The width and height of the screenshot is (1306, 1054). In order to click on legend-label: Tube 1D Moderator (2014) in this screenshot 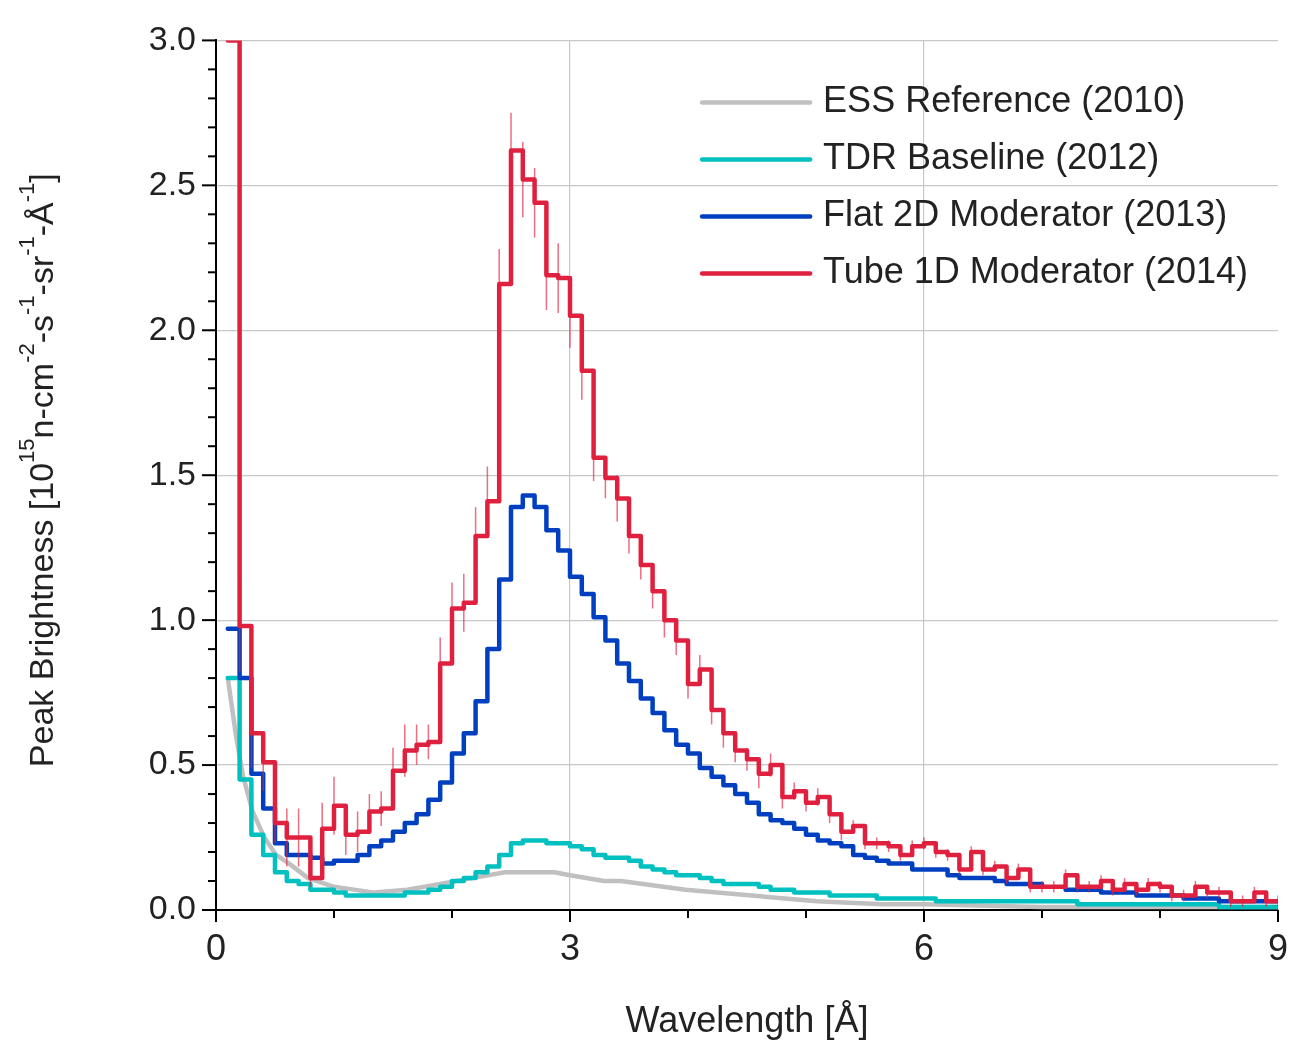, I will do `click(1035, 271)`.